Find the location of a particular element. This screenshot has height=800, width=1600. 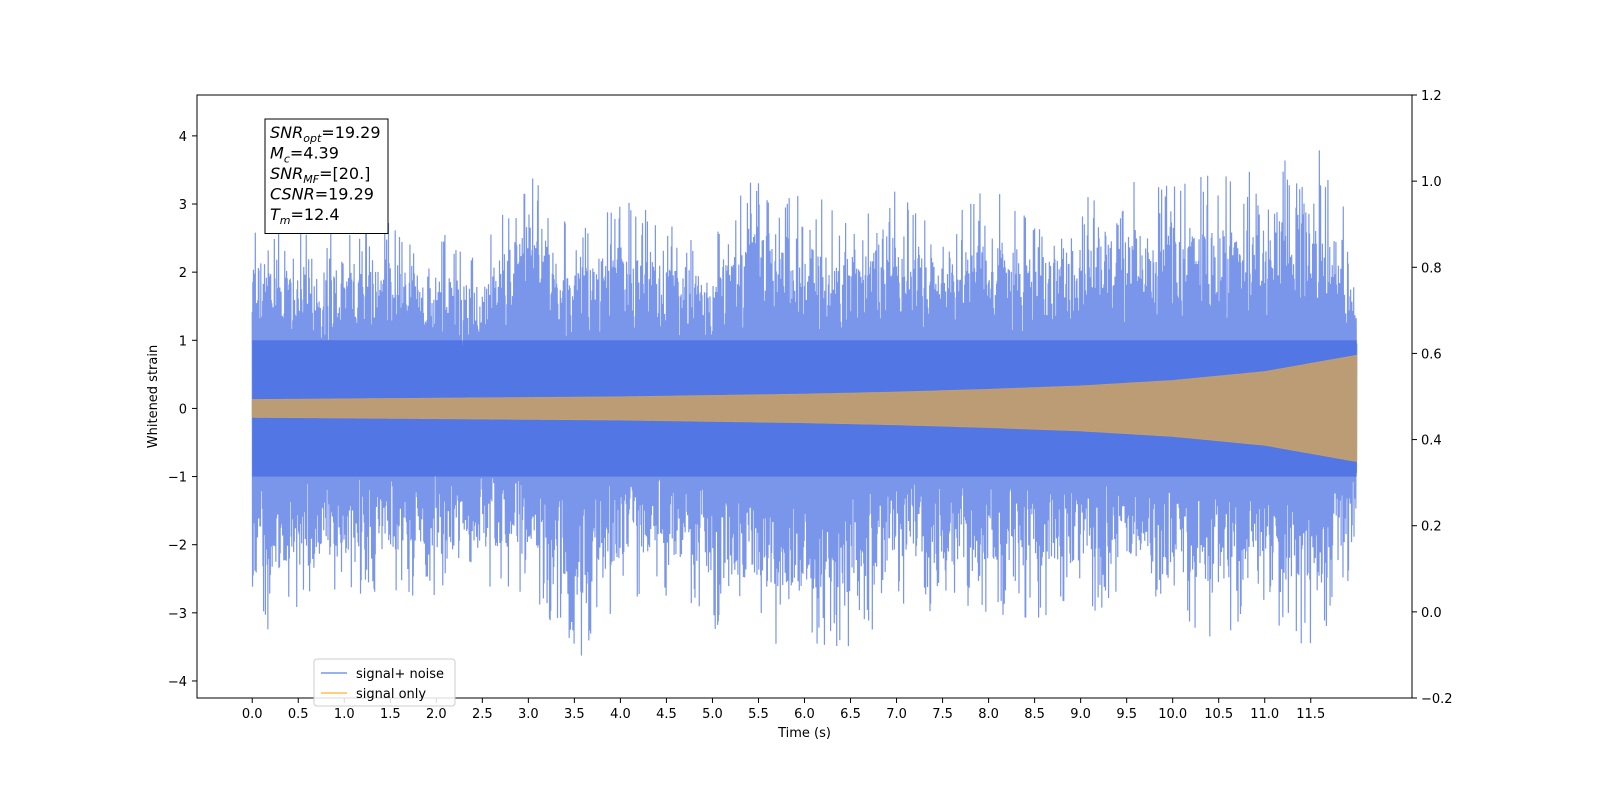

x-tick-label: 6.5 is located at coordinates (850, 714).